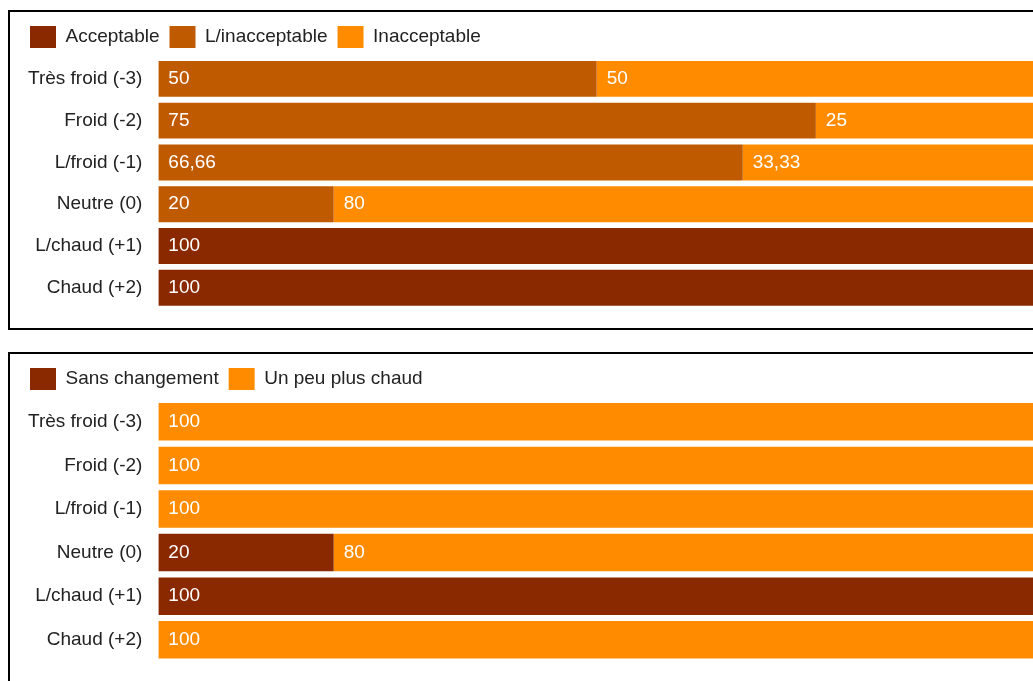 The height and width of the screenshot is (681, 1033). What do you see at coordinates (343, 378) in the screenshot?
I see `legend-label: Un peu plus chaud` at bounding box center [343, 378].